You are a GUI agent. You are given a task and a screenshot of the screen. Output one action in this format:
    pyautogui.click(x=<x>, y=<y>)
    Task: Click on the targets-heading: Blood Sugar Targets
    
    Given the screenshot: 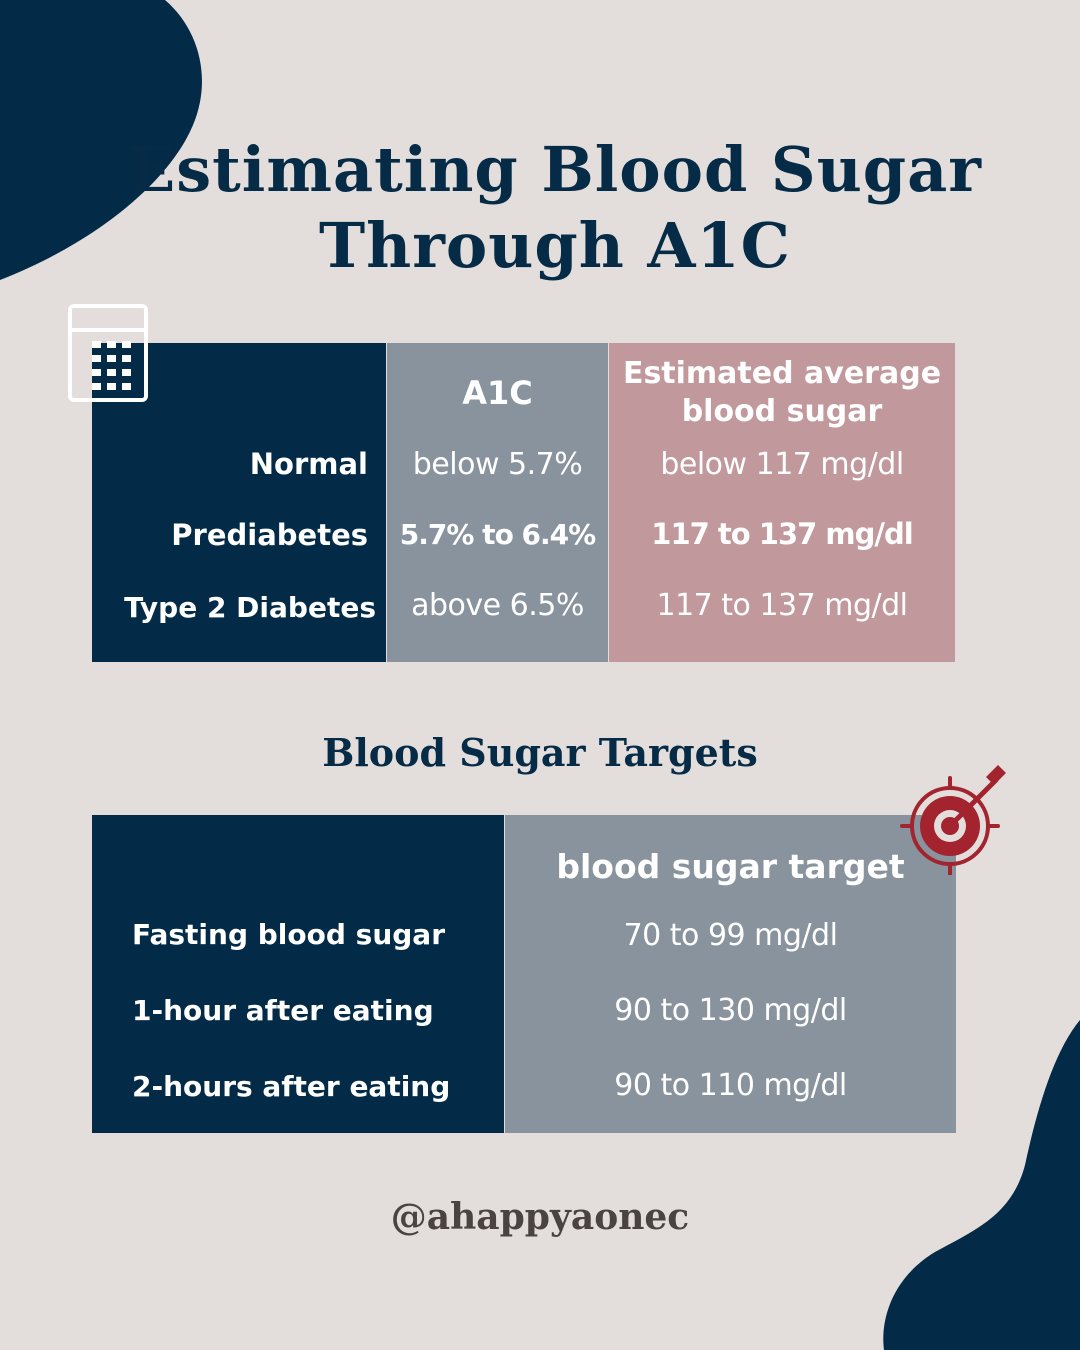 What is the action you would take?
    pyautogui.click(x=540, y=752)
    